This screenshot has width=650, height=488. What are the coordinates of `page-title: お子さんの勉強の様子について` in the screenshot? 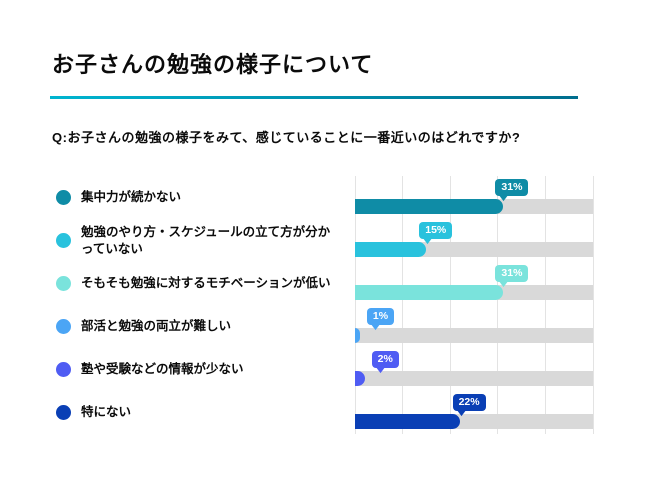 It's located at (213, 64).